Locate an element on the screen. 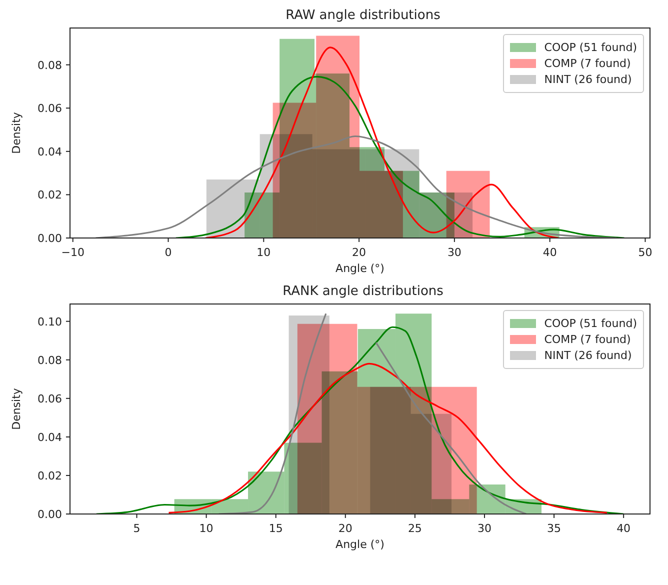  x-tick-label: −10 is located at coordinates (72, 252).